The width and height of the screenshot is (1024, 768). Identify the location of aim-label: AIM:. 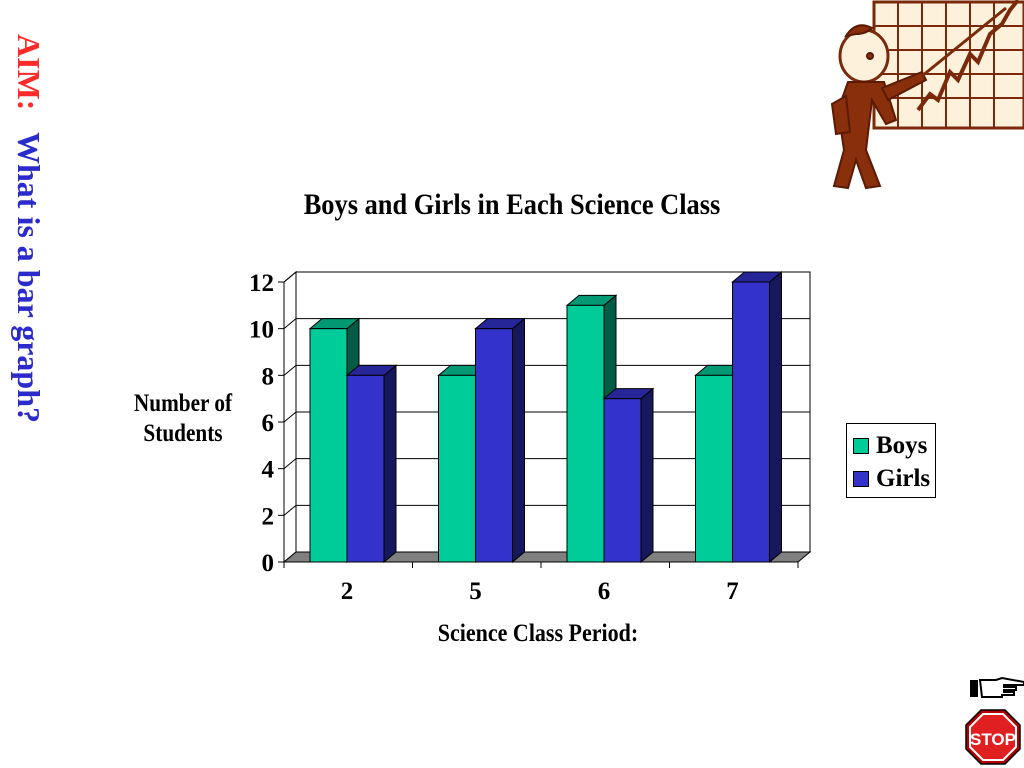
(29, 72).